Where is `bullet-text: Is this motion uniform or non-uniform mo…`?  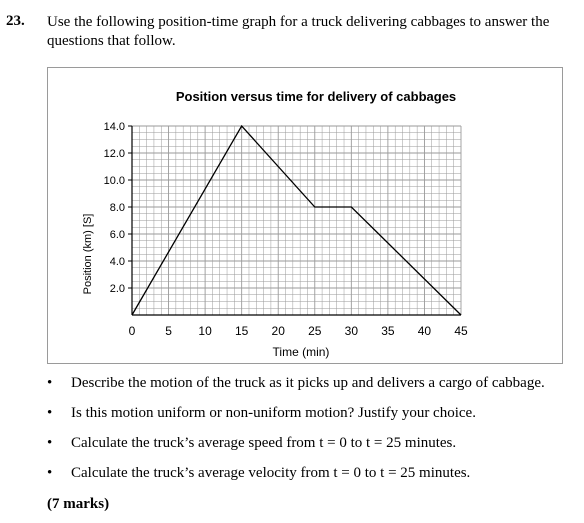 bullet-text: Is this motion uniform or non-uniform mo… is located at coordinates (273, 413).